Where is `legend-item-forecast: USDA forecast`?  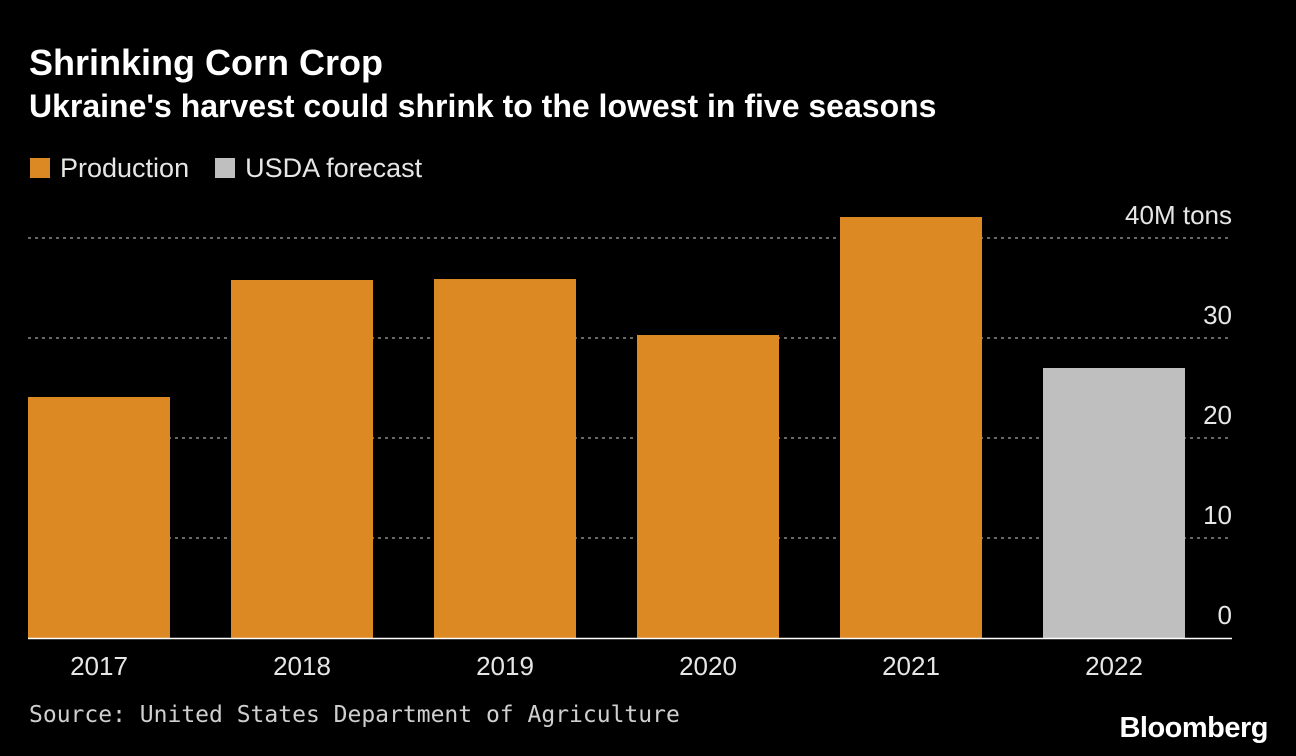 legend-item-forecast: USDA forecast is located at coordinates (318, 168).